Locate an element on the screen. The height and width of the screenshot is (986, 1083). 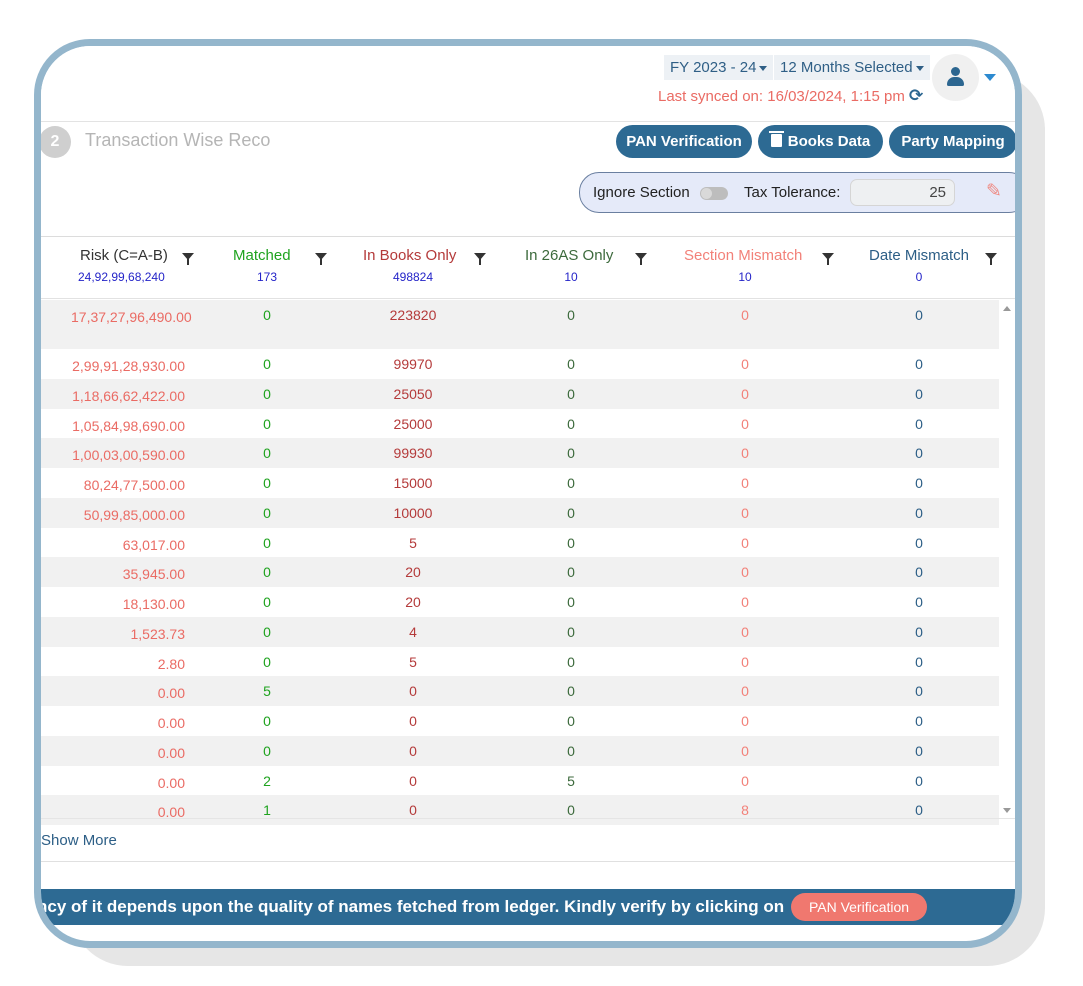
avatar is located at coordinates (955, 77).